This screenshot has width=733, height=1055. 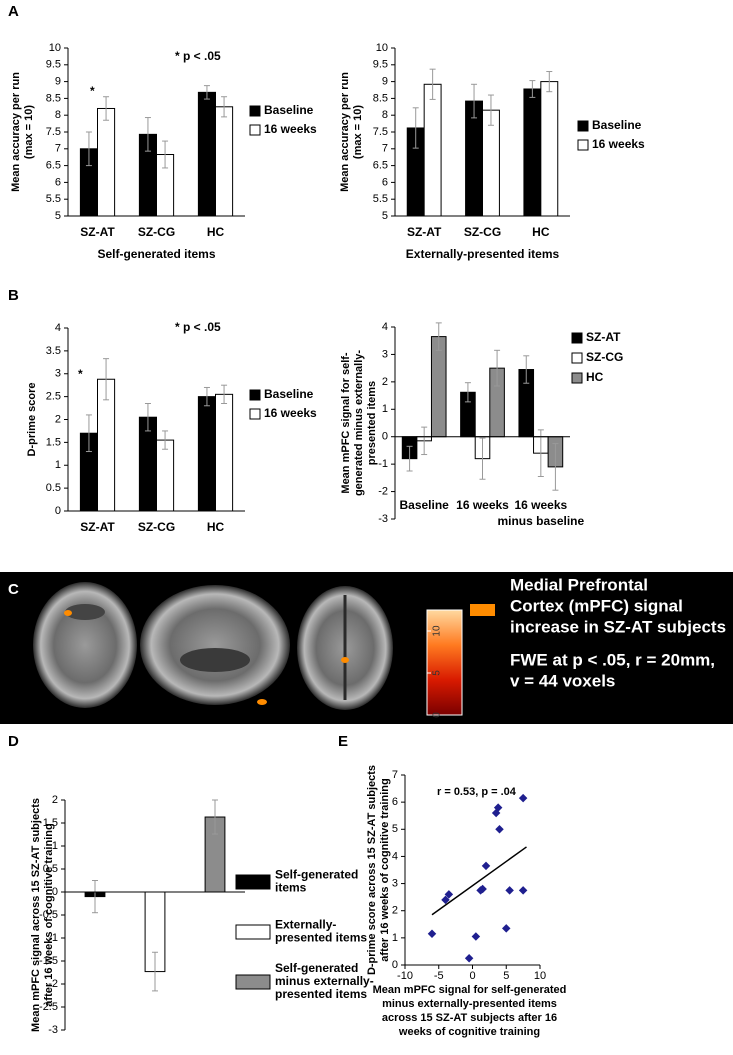 What do you see at coordinates (321, 994) in the screenshot?
I see `legend-label: presented items` at bounding box center [321, 994].